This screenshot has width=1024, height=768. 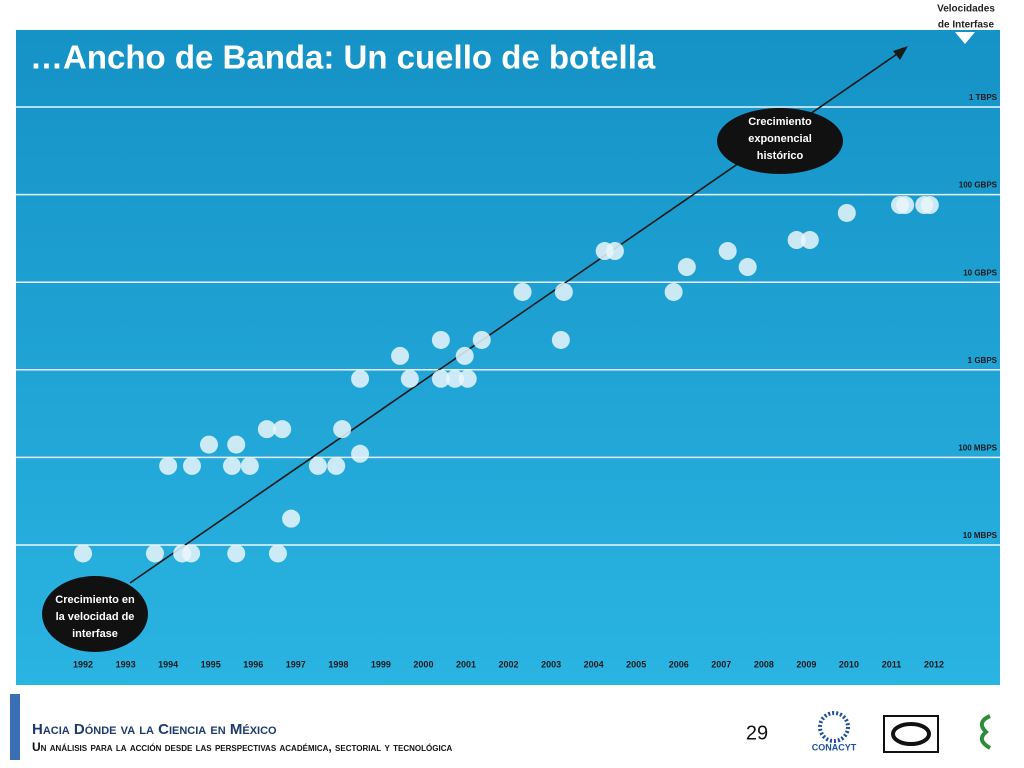 I want to click on x-tick-label: 2010, so click(x=849, y=664).